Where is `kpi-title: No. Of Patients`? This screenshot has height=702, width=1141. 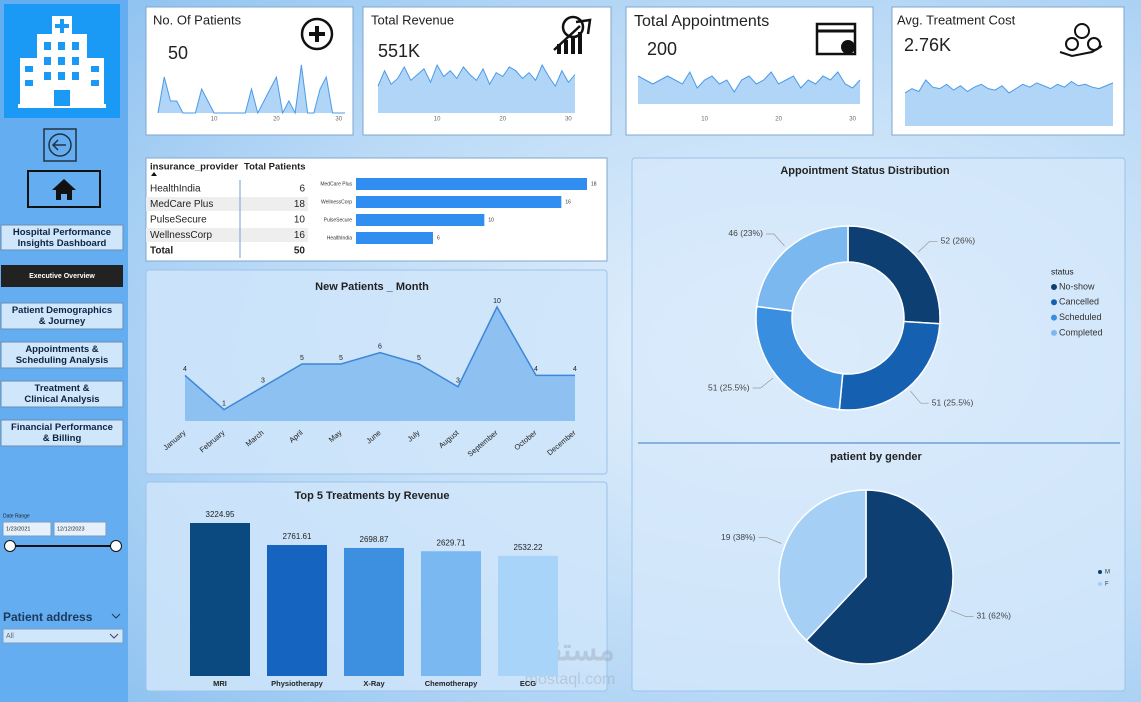
kpi-title: No. Of Patients is located at coordinates (197, 19).